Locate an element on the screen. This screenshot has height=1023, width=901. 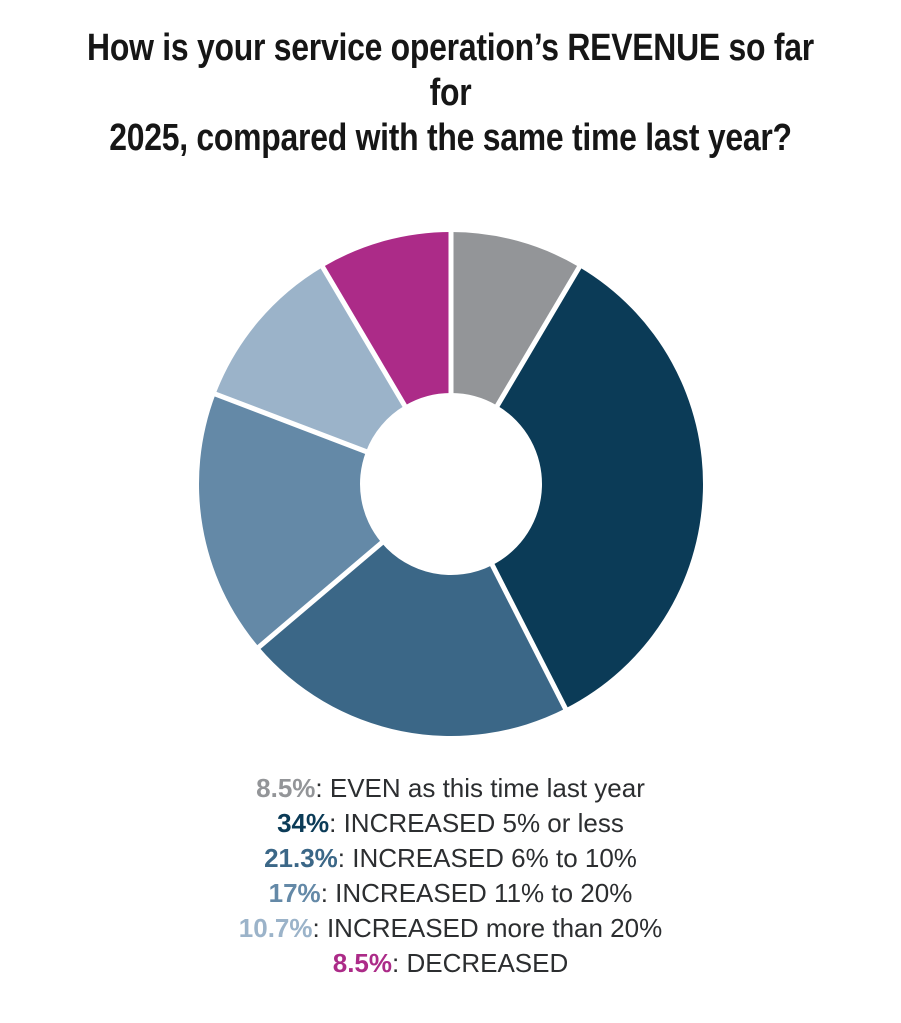
legend-item: 34%: INCREASED 5% or less is located at coordinates (450, 823).